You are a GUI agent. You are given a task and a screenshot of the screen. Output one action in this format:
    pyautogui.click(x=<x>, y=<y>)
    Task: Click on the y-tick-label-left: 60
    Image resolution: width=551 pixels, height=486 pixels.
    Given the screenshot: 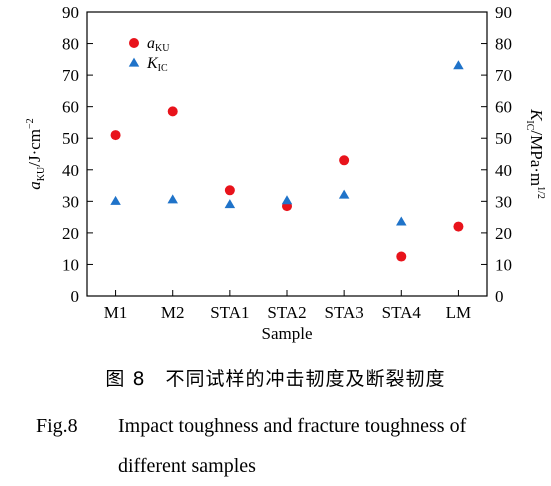 What is the action you would take?
    pyautogui.click(x=70, y=107)
    